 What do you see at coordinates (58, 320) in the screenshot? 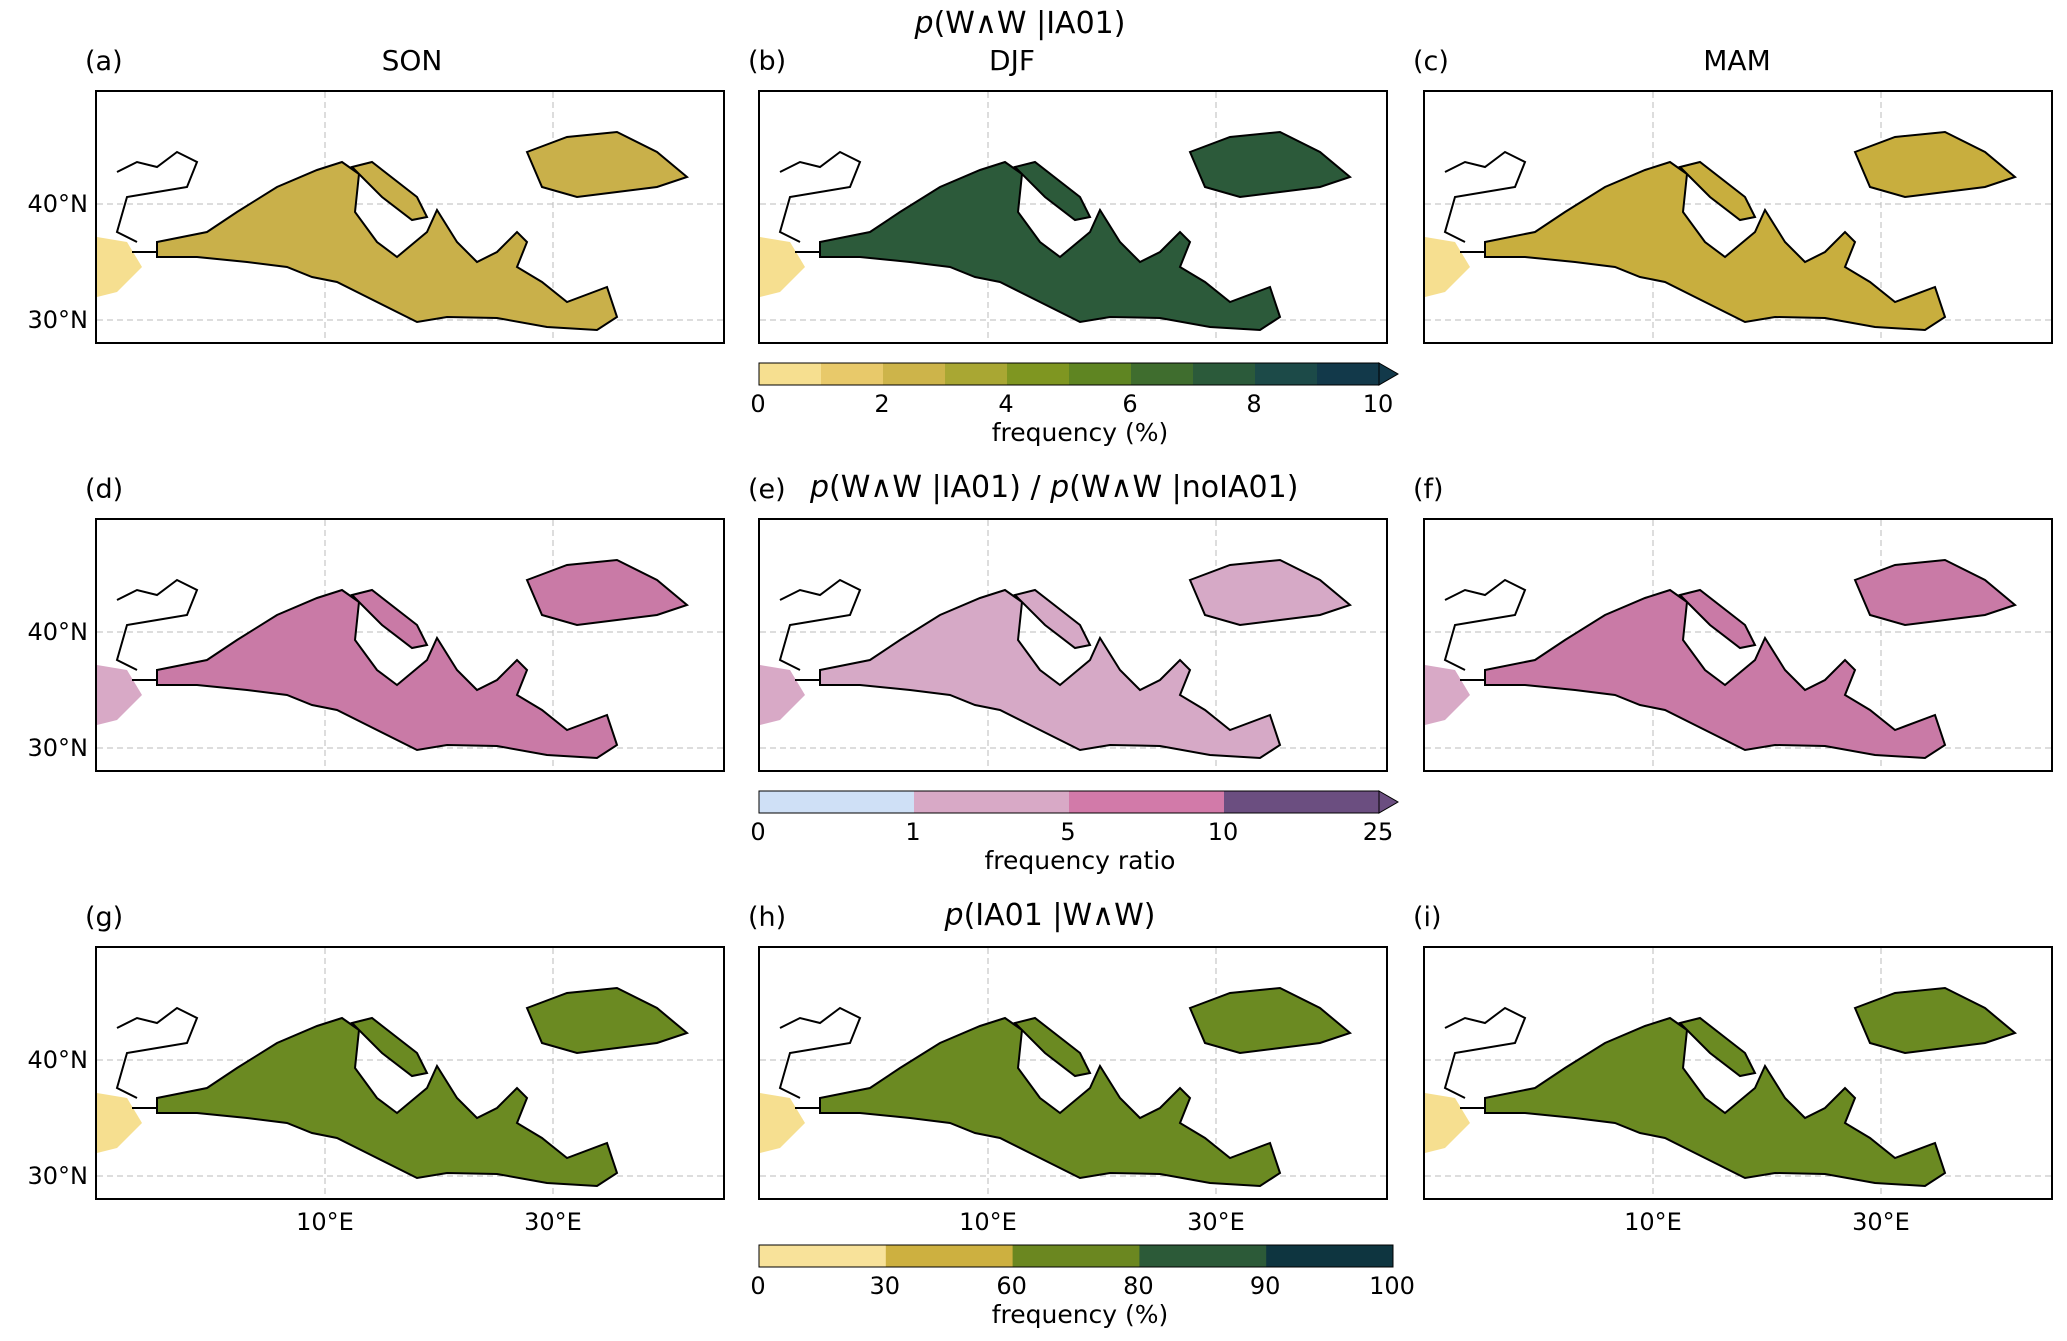
I see `lat-label-30-row1: 30°N` at bounding box center [58, 320].